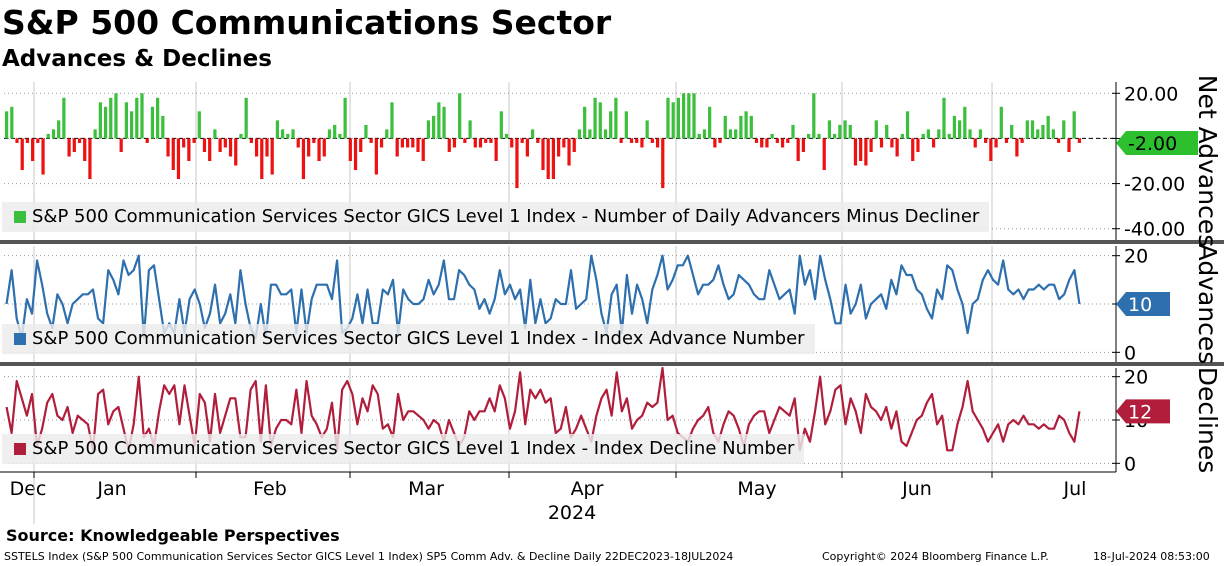 This screenshot has width=1224, height=566. I want to click on source-note: Source: Knowledgeable Perspectives, so click(173, 535).